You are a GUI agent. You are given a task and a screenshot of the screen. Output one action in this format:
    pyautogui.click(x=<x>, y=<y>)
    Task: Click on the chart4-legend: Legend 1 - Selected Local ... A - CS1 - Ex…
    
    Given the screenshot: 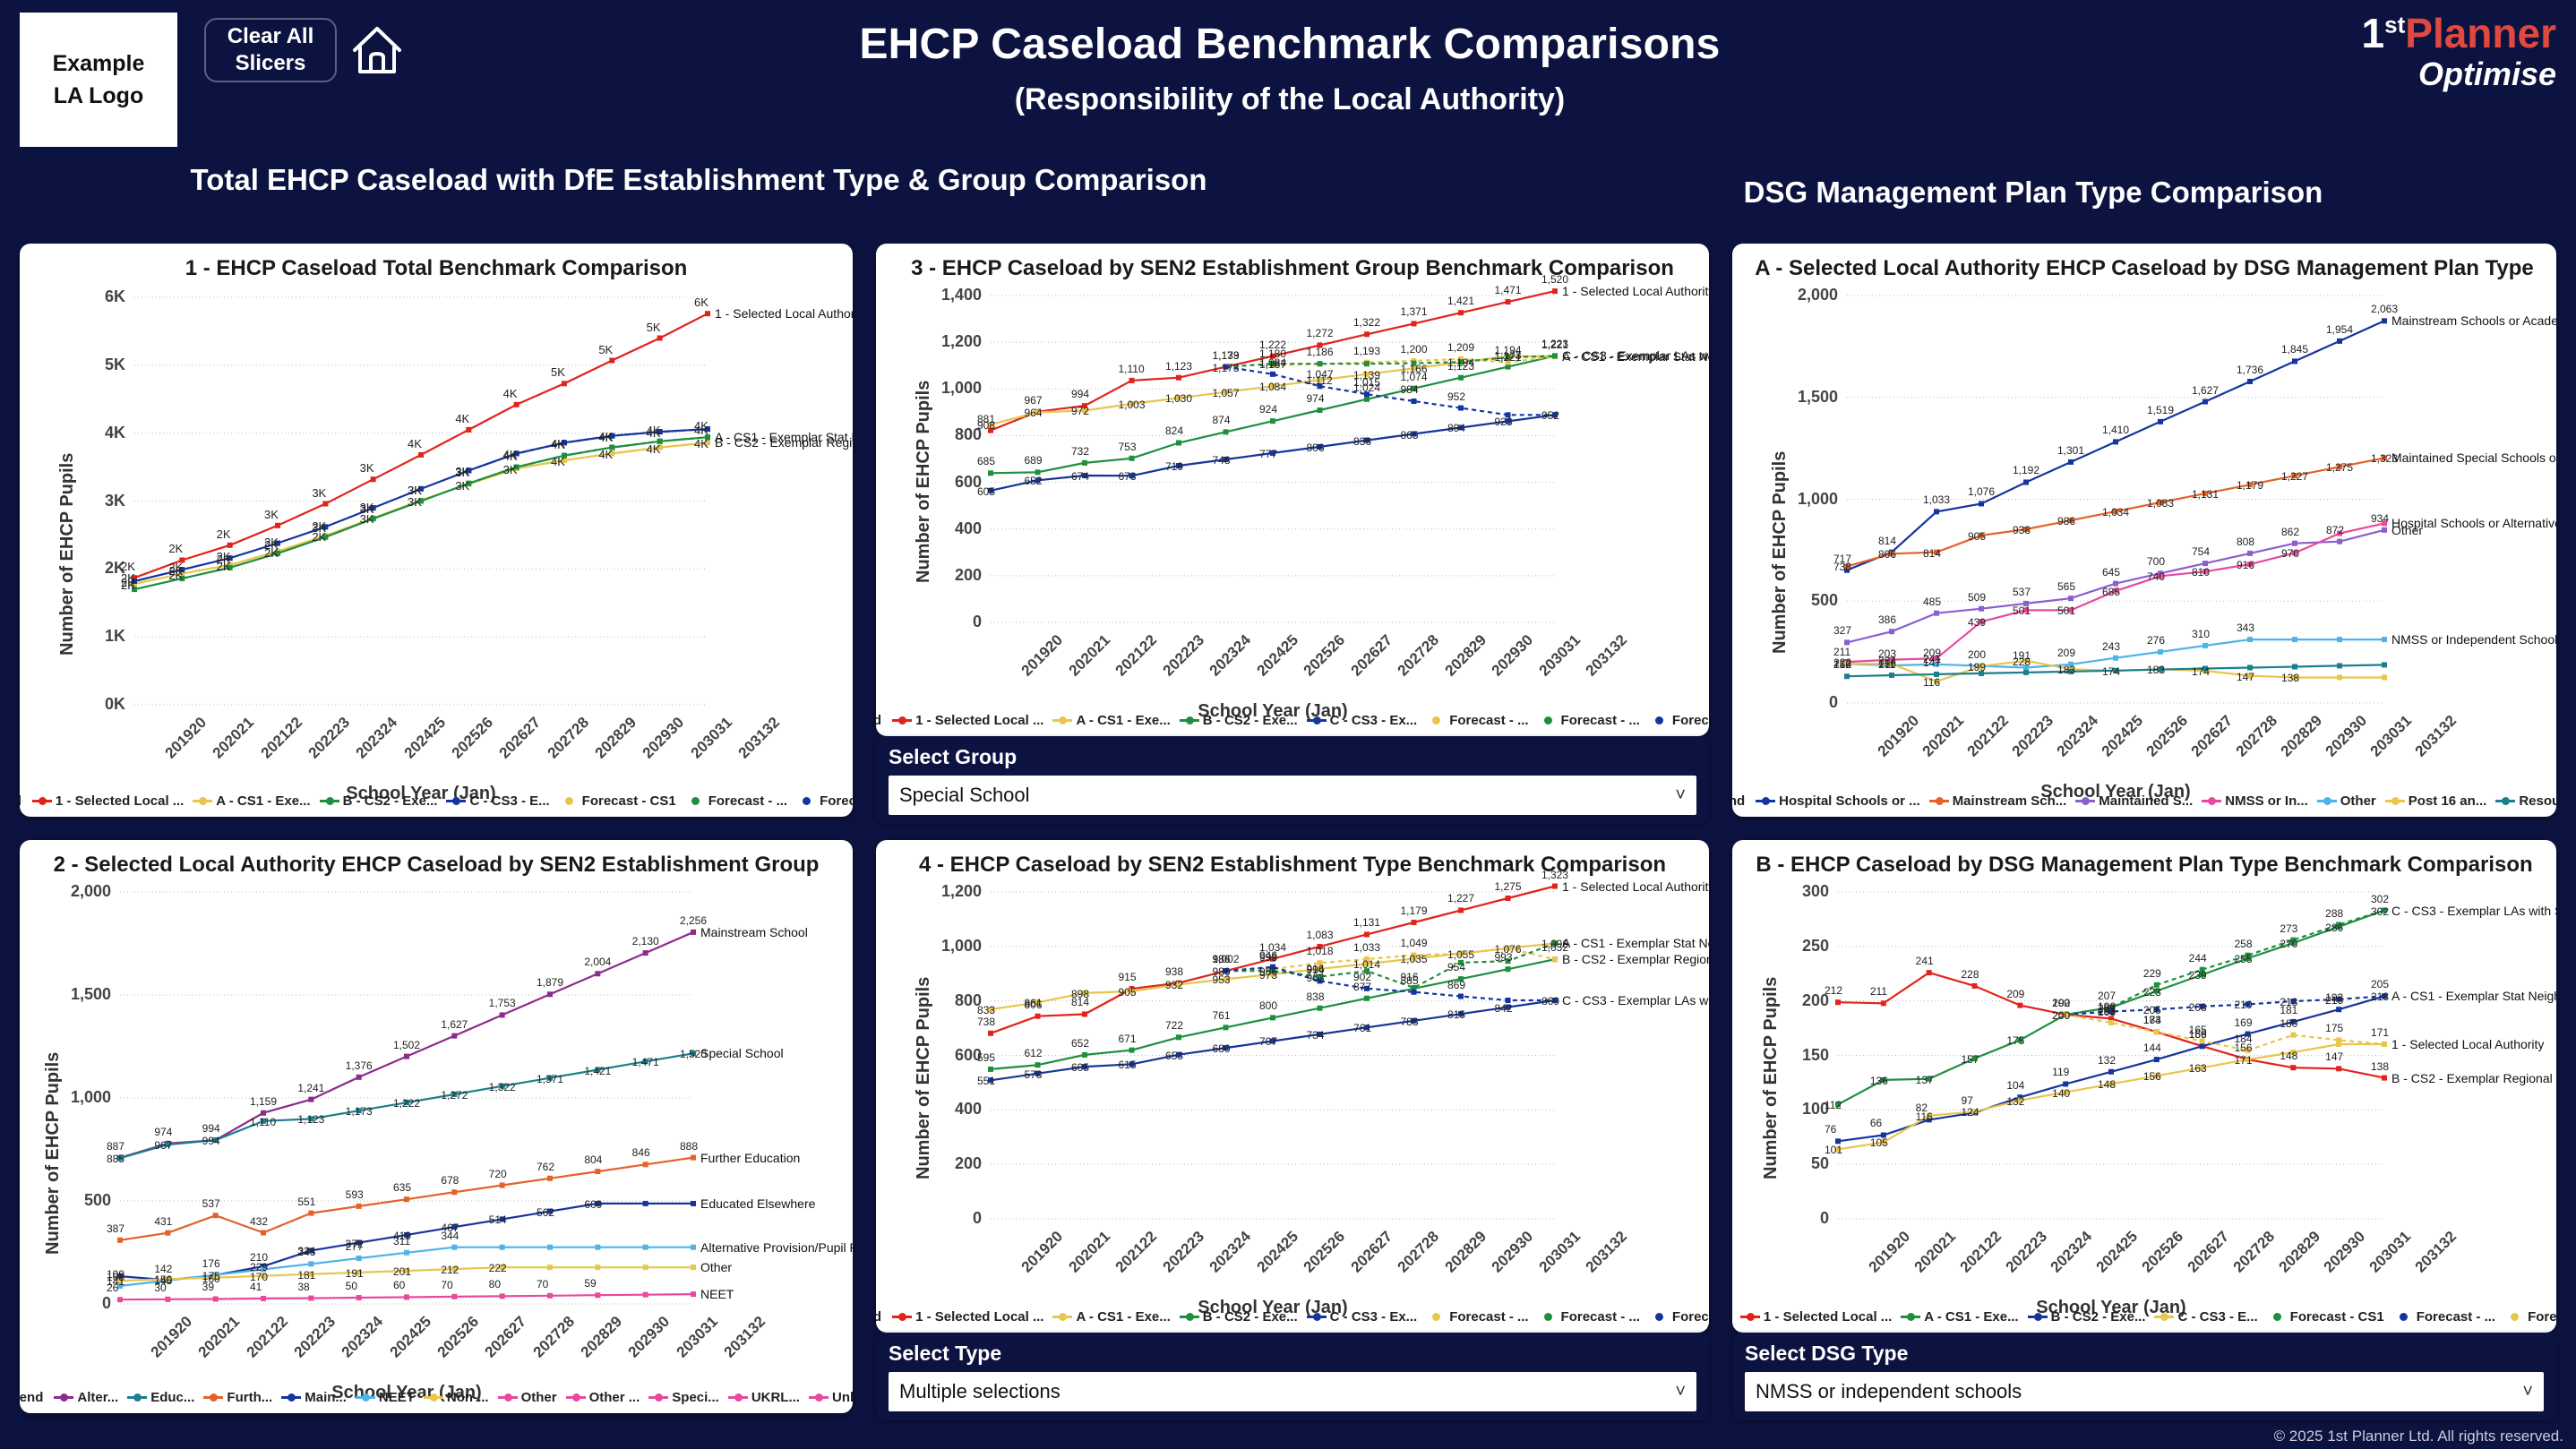 What is the action you would take?
    pyautogui.click(x=1292, y=1317)
    